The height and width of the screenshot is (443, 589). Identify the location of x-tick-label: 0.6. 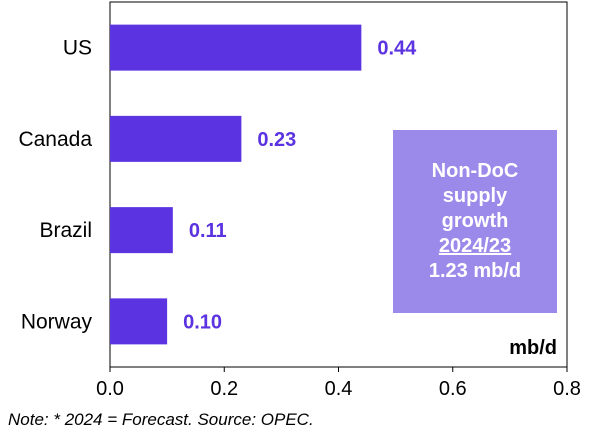
(453, 389).